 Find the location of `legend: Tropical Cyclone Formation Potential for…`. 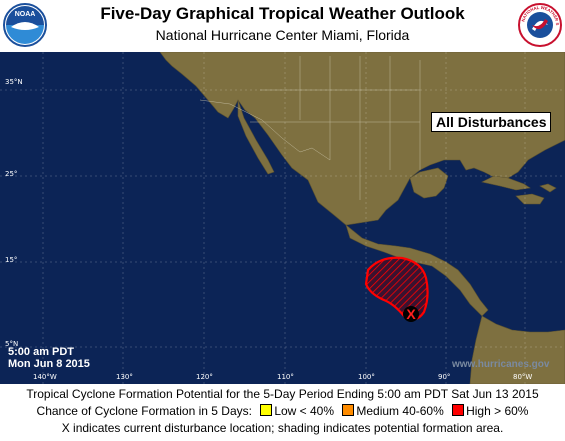

legend: Tropical Cyclone Formation Potential for… is located at coordinates (282, 412).